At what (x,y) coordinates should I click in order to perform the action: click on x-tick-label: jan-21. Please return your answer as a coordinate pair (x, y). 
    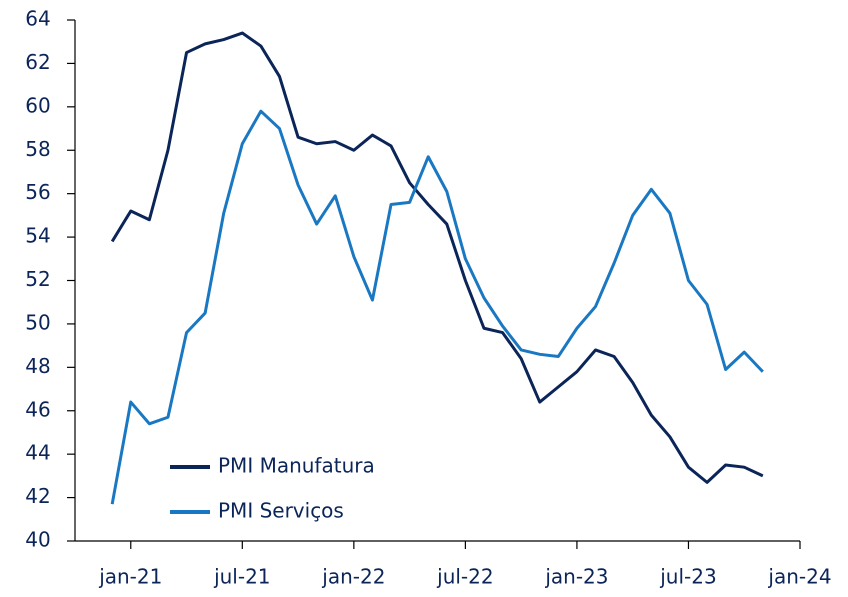
    Looking at the image, I should click on (130, 577).